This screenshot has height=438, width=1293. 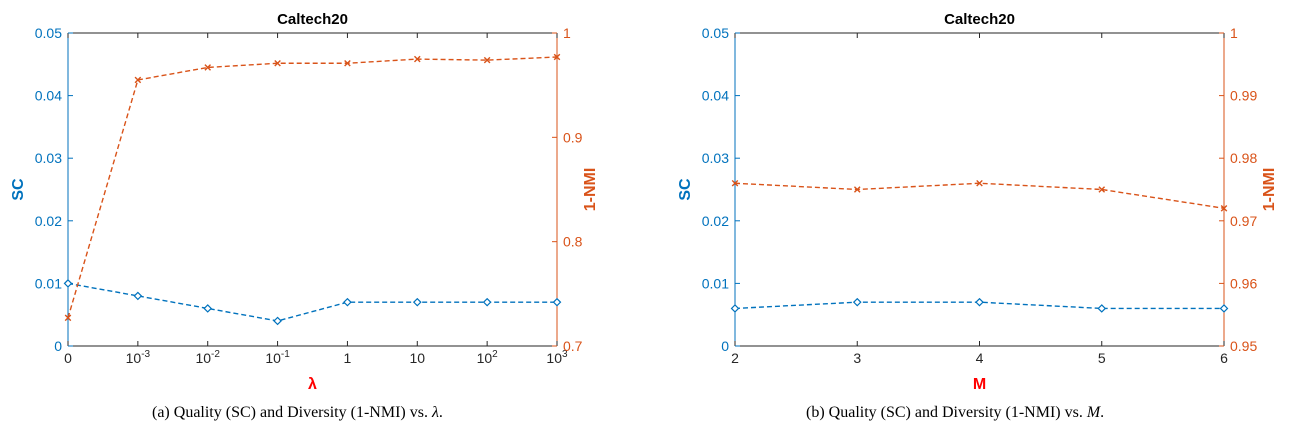 I want to click on x-tick-label: 1, so click(x=348, y=358).